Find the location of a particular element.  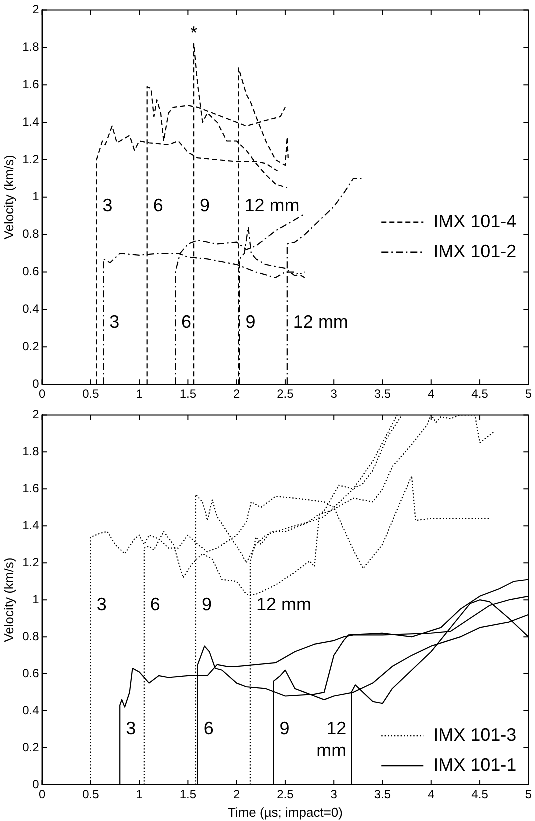

legend-label: IMX 101-1 is located at coordinates (475, 764).